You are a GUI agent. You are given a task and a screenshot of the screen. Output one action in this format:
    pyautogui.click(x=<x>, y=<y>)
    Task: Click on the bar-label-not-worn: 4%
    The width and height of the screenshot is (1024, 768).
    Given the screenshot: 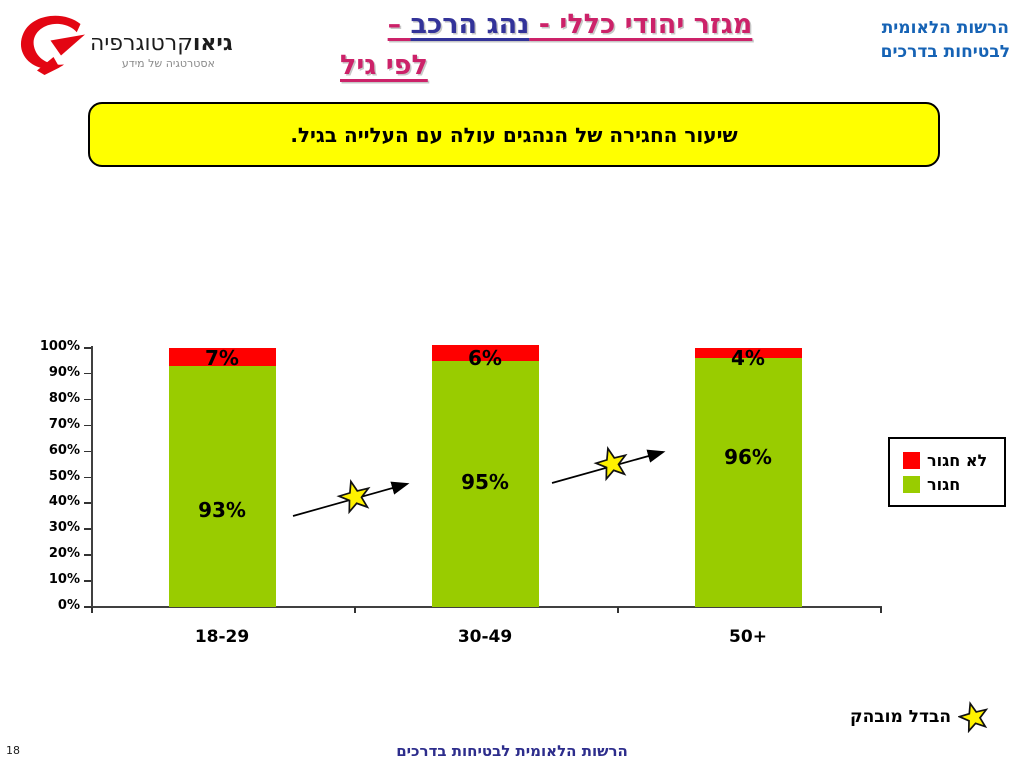 What is the action you would take?
    pyautogui.click(x=748, y=358)
    